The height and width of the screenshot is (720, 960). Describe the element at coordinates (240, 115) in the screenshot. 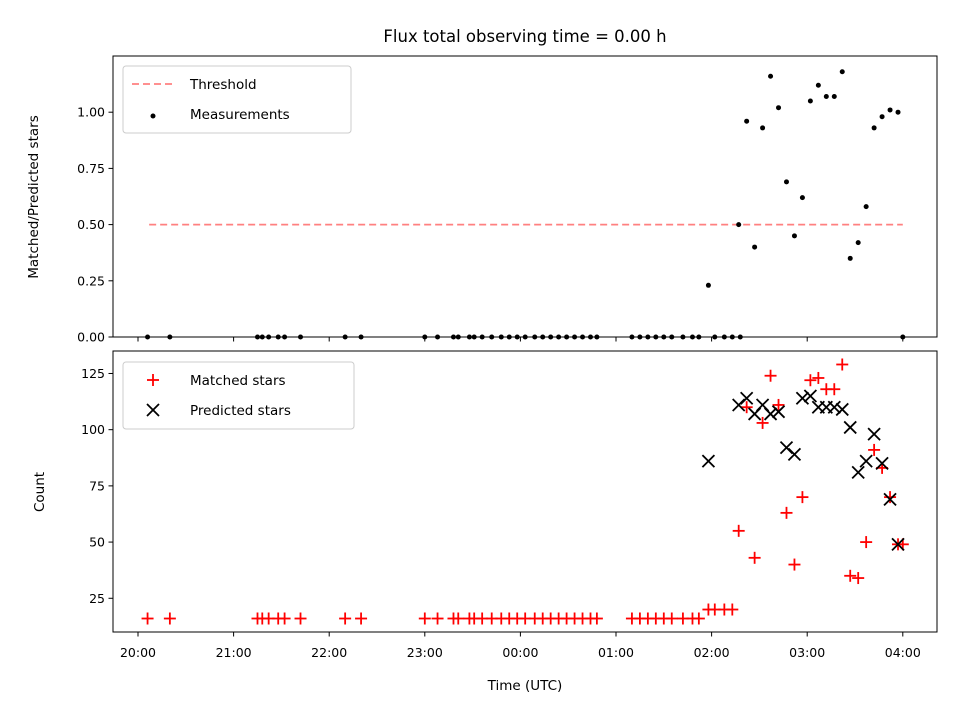

I see `measurements-legend-label: Measurements` at that location.